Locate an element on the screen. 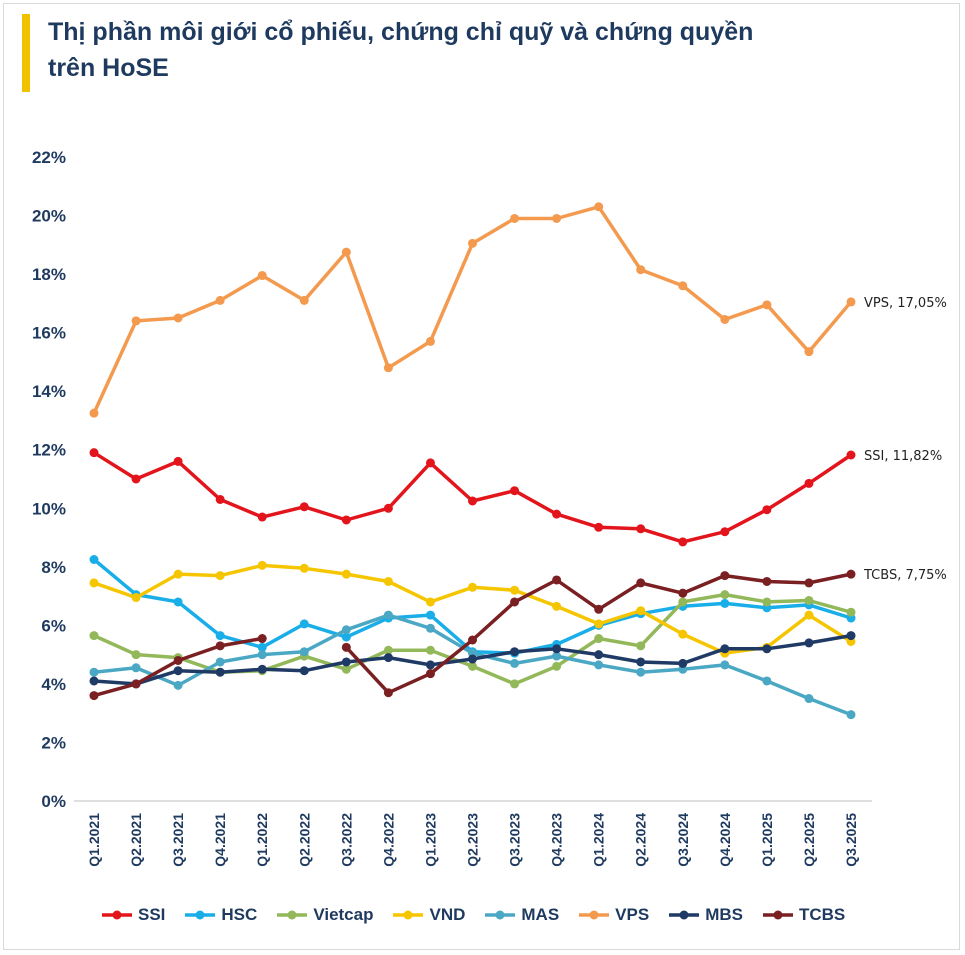 The image size is (965, 955). legend-swatch-vps is located at coordinates (594, 915).